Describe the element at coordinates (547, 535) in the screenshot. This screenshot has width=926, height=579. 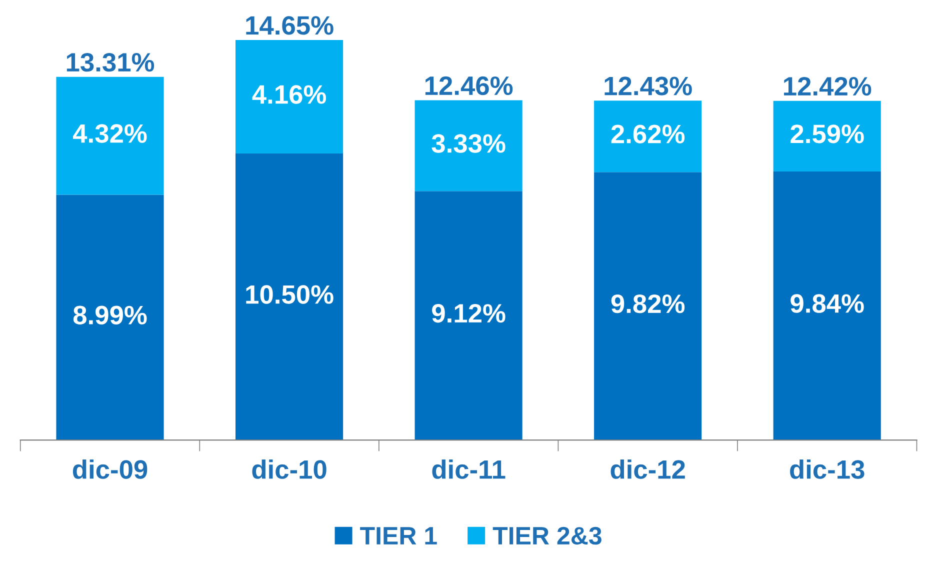
I see `legend-label: TIER 2&3` at that location.